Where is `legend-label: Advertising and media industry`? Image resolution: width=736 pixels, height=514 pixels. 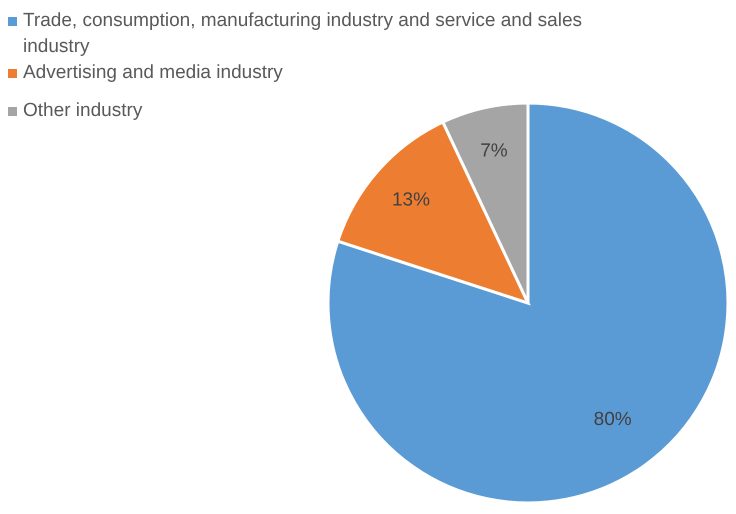
legend-label: Advertising and media industry is located at coordinates (153, 73).